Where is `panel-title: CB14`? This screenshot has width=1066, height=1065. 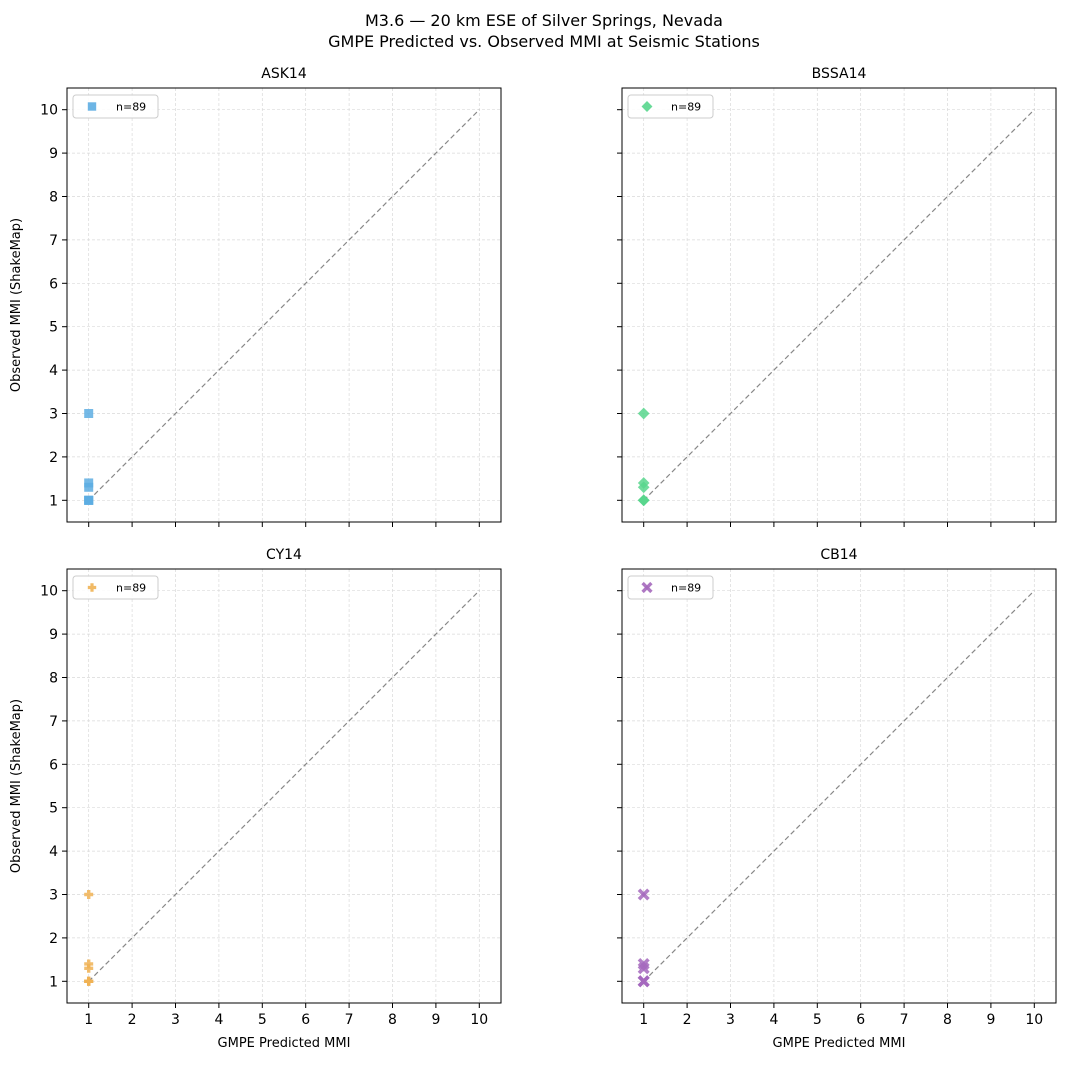
panel-title: CB14 is located at coordinates (838, 555).